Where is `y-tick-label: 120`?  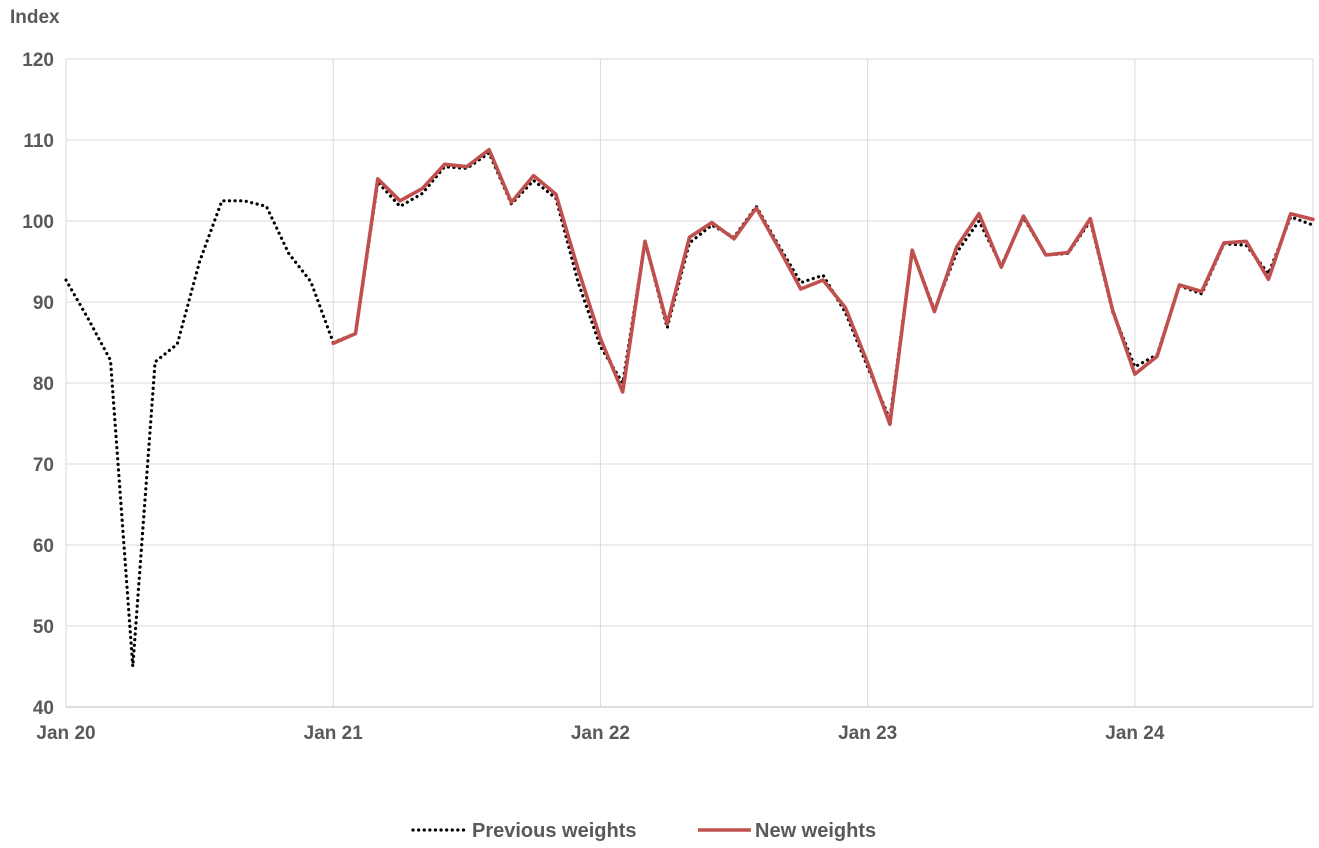
y-tick-label: 120 is located at coordinates (38, 60).